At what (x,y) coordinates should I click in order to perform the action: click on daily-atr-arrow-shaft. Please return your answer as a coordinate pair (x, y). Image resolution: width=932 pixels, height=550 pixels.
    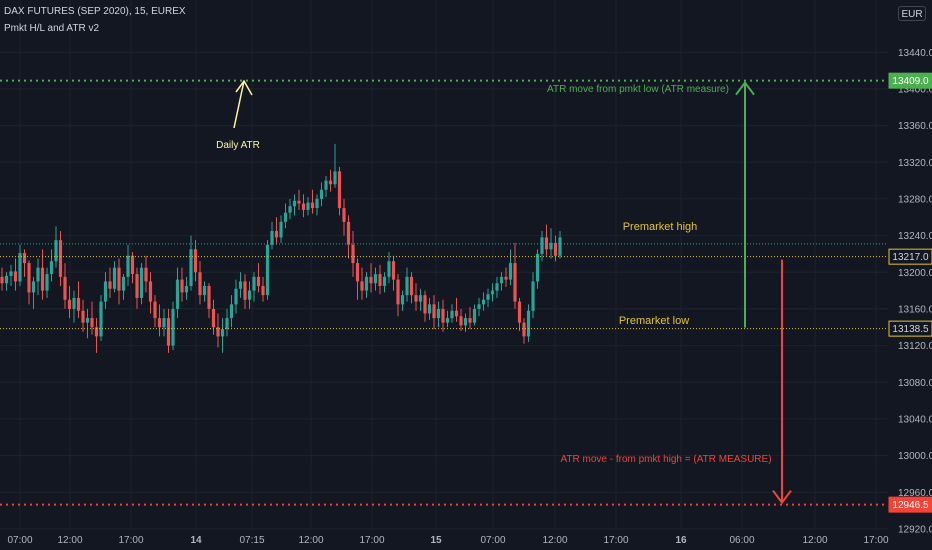
    Looking at the image, I should click on (239, 104).